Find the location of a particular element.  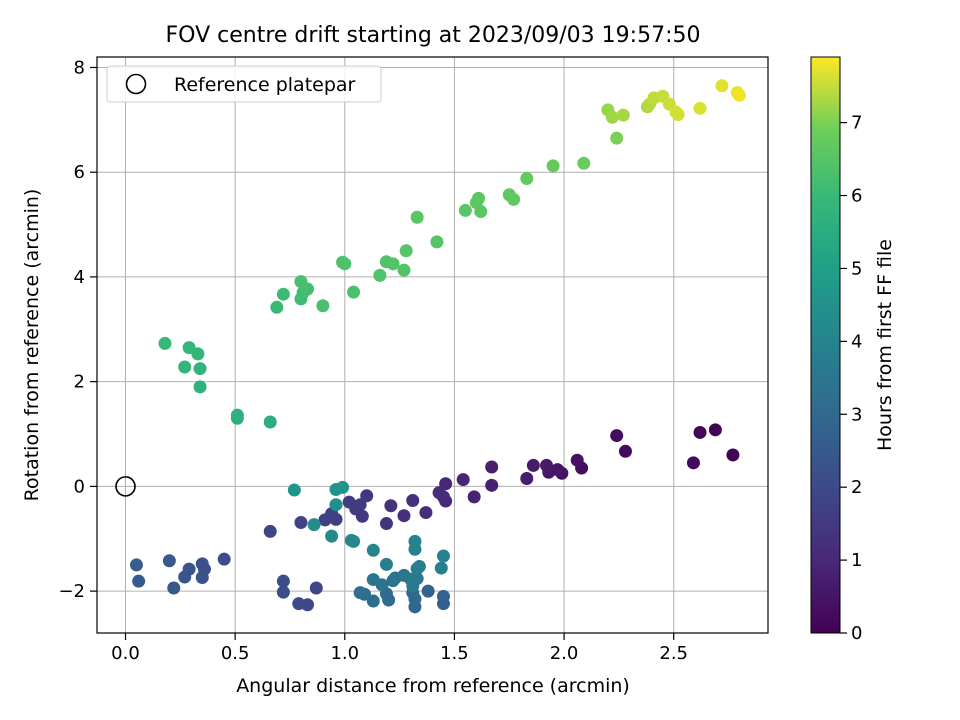

colorbar-tick-label: 6 is located at coordinates (856, 196).